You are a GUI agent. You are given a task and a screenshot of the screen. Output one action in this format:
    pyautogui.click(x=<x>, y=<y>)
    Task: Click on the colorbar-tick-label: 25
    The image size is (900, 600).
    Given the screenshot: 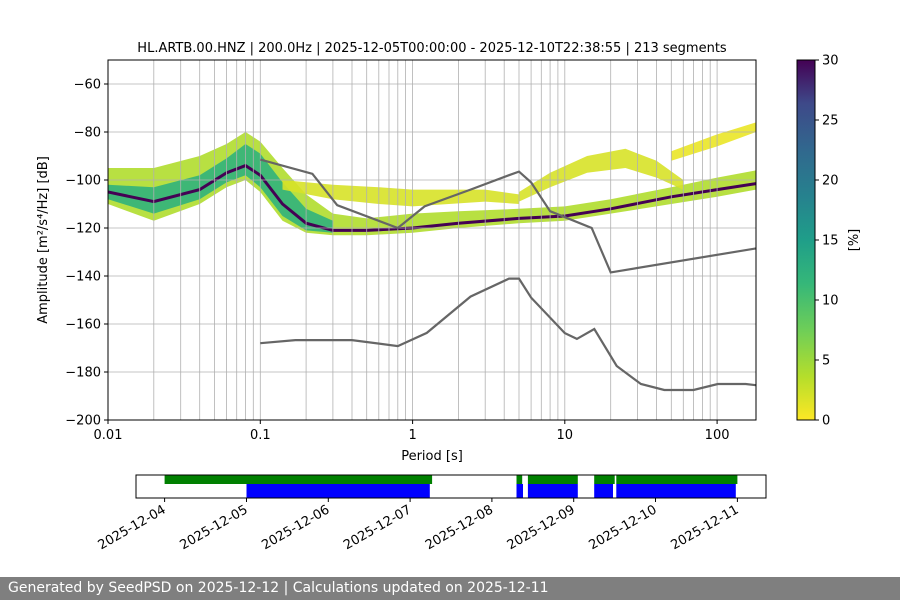 What is the action you would take?
    pyautogui.click(x=830, y=121)
    